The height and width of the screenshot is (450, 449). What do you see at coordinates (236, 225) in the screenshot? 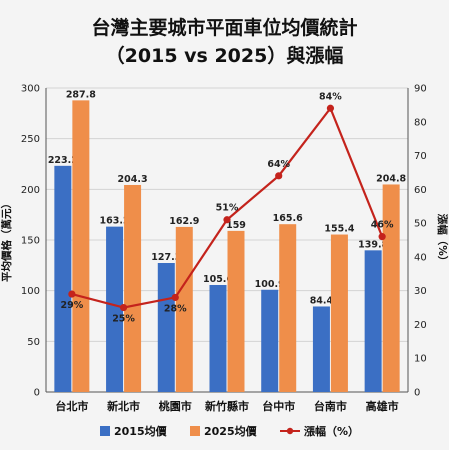
I see `bar-data-label: 159` at bounding box center [236, 225].